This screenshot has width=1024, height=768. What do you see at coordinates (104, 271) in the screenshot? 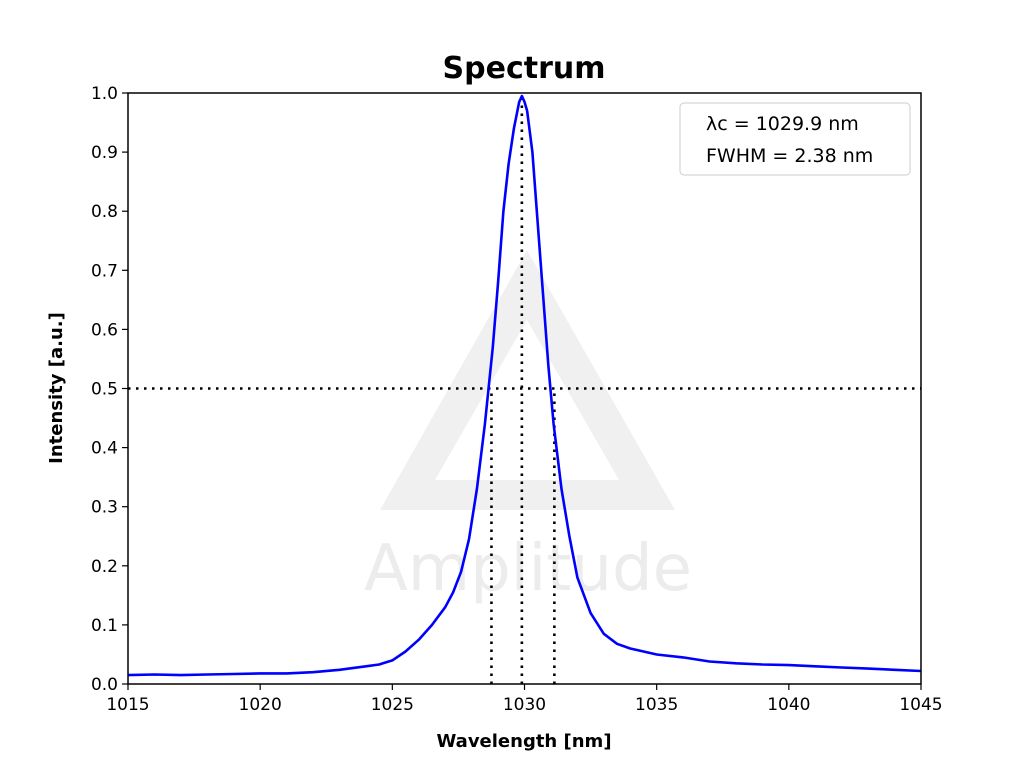
I see `y-tick-label: 0.7` at bounding box center [104, 271].